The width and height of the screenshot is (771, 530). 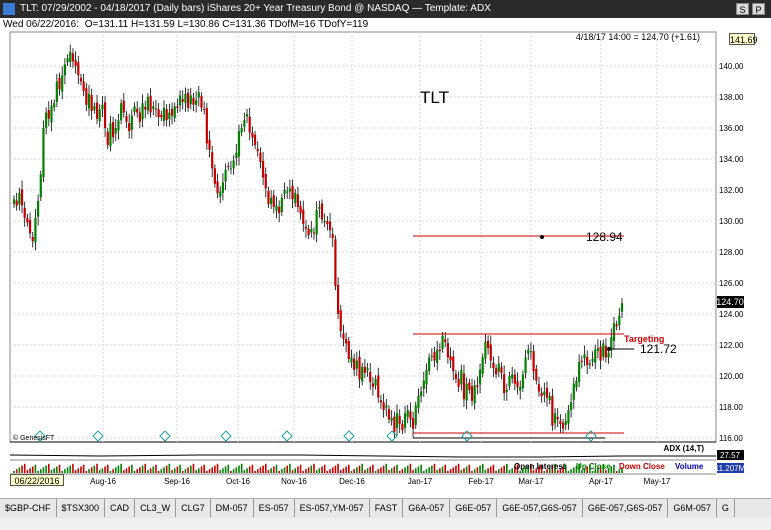 What do you see at coordinates (274, 508) in the screenshot?
I see `tab-es-057: ES-057` at bounding box center [274, 508].